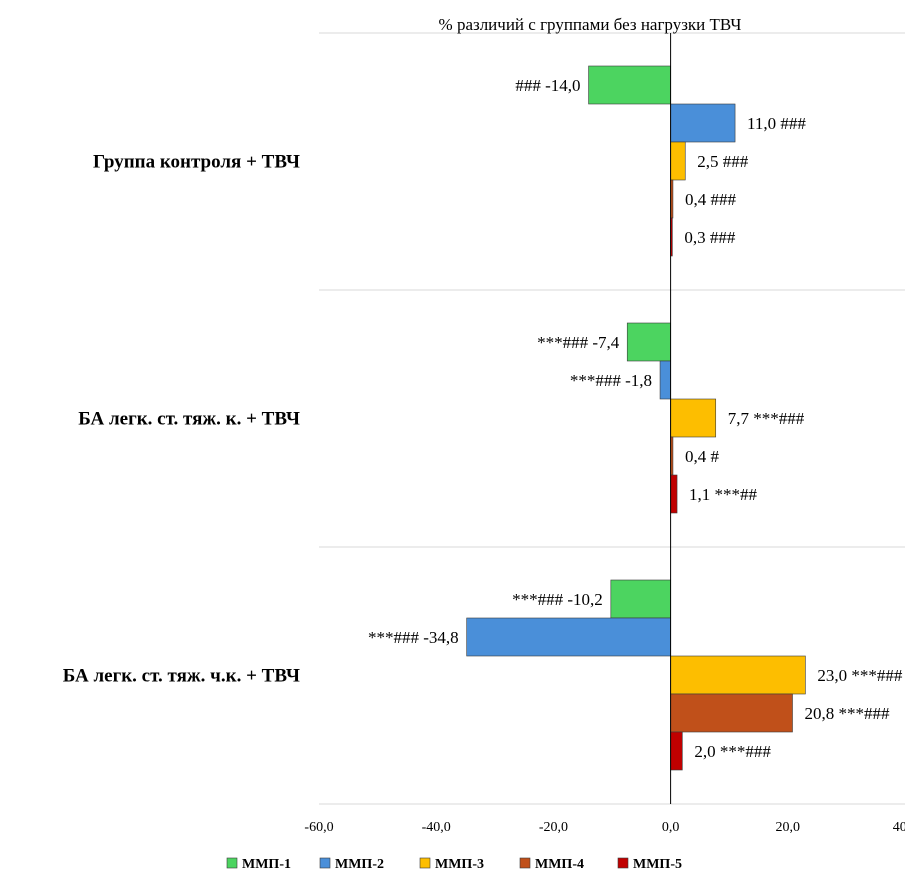 The width and height of the screenshot is (905, 872). I want to click on category-label: БА легк. ст. тяж. к. + ТВЧ, so click(189, 419).